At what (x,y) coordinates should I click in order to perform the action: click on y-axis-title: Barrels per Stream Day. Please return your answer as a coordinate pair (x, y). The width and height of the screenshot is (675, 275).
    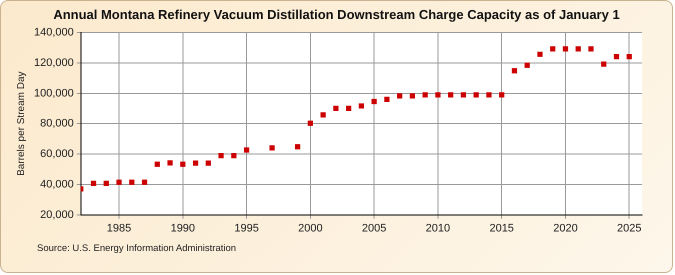
    Looking at the image, I should click on (21, 123).